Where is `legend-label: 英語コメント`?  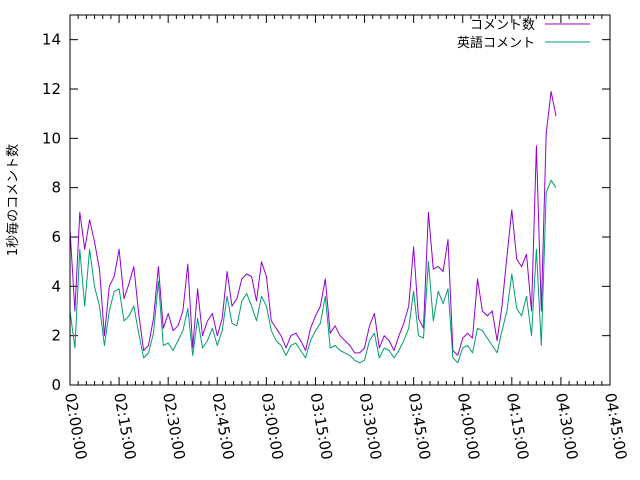 legend-label: 英語コメント is located at coordinates (496, 43).